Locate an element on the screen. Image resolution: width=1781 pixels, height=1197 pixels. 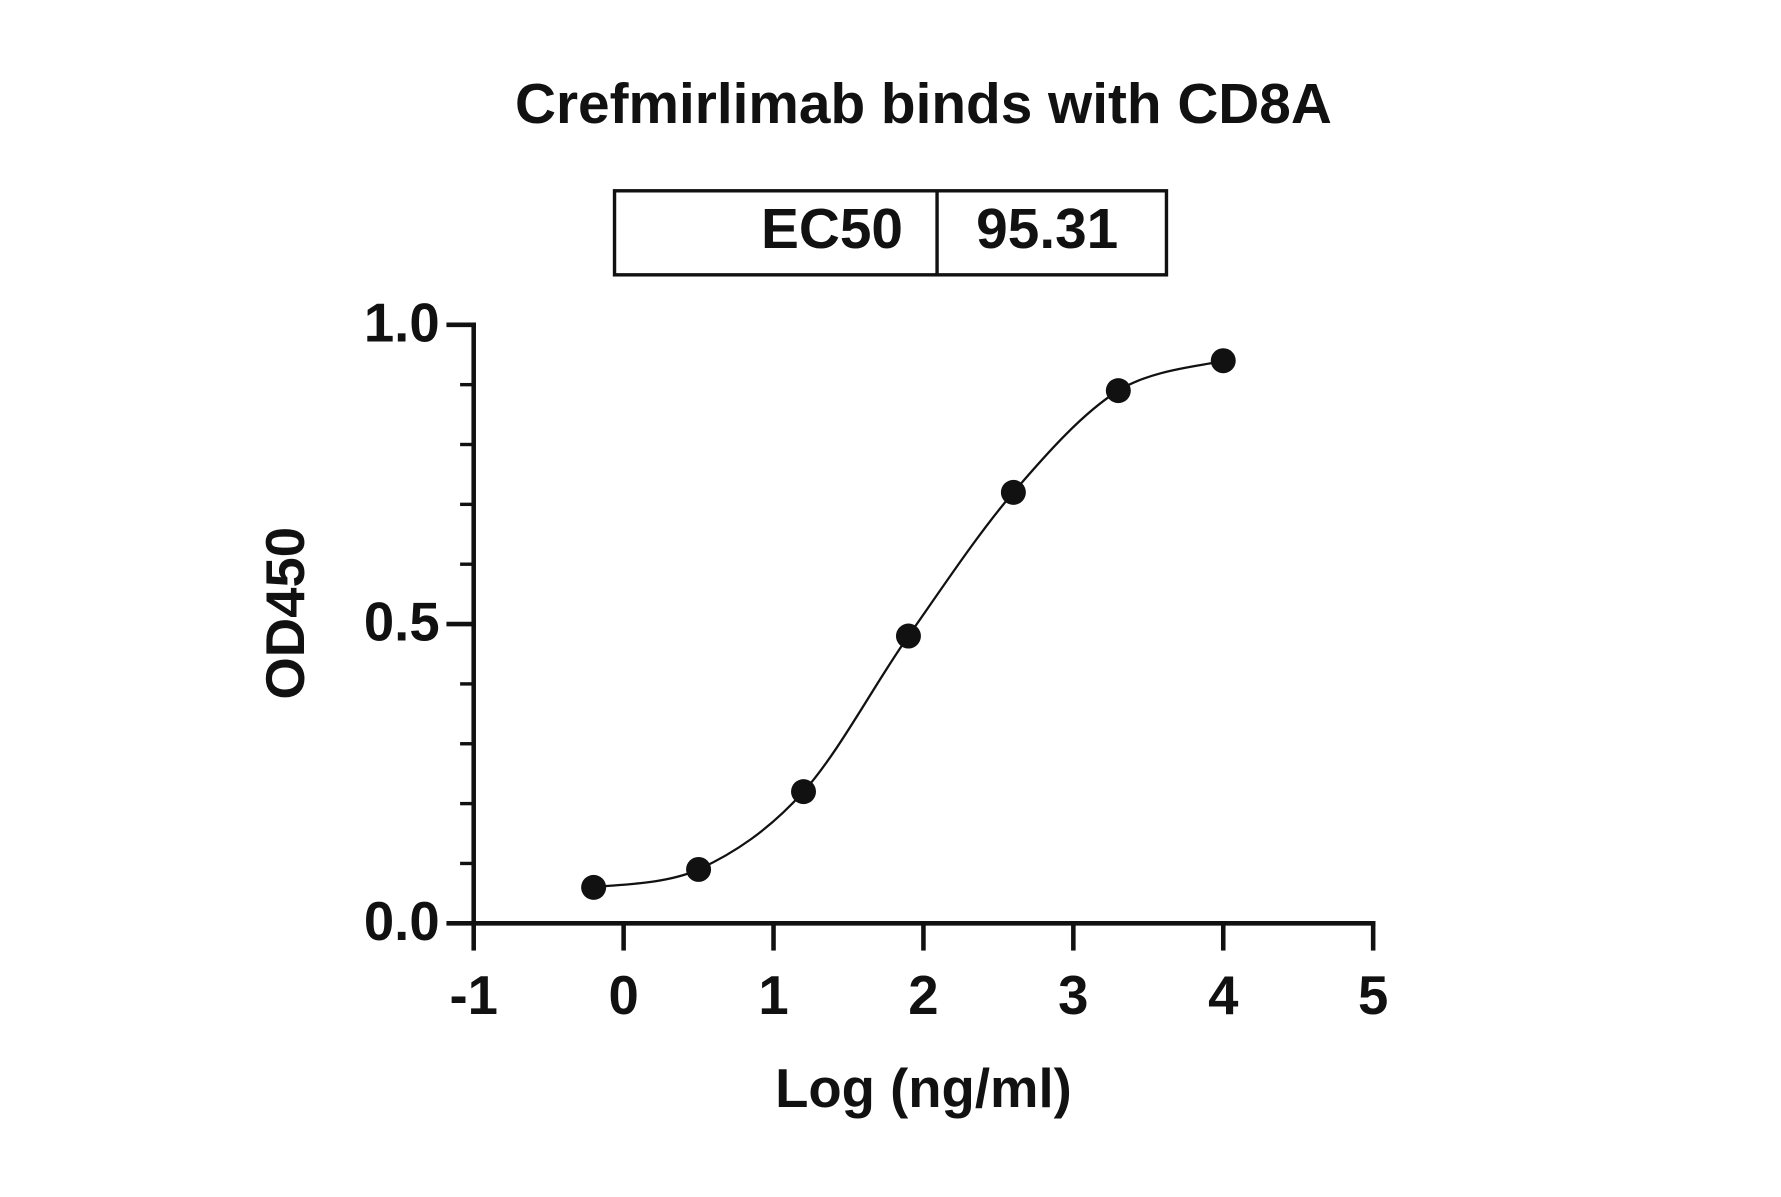
y-axis-label: OD450 is located at coordinates (285, 613).